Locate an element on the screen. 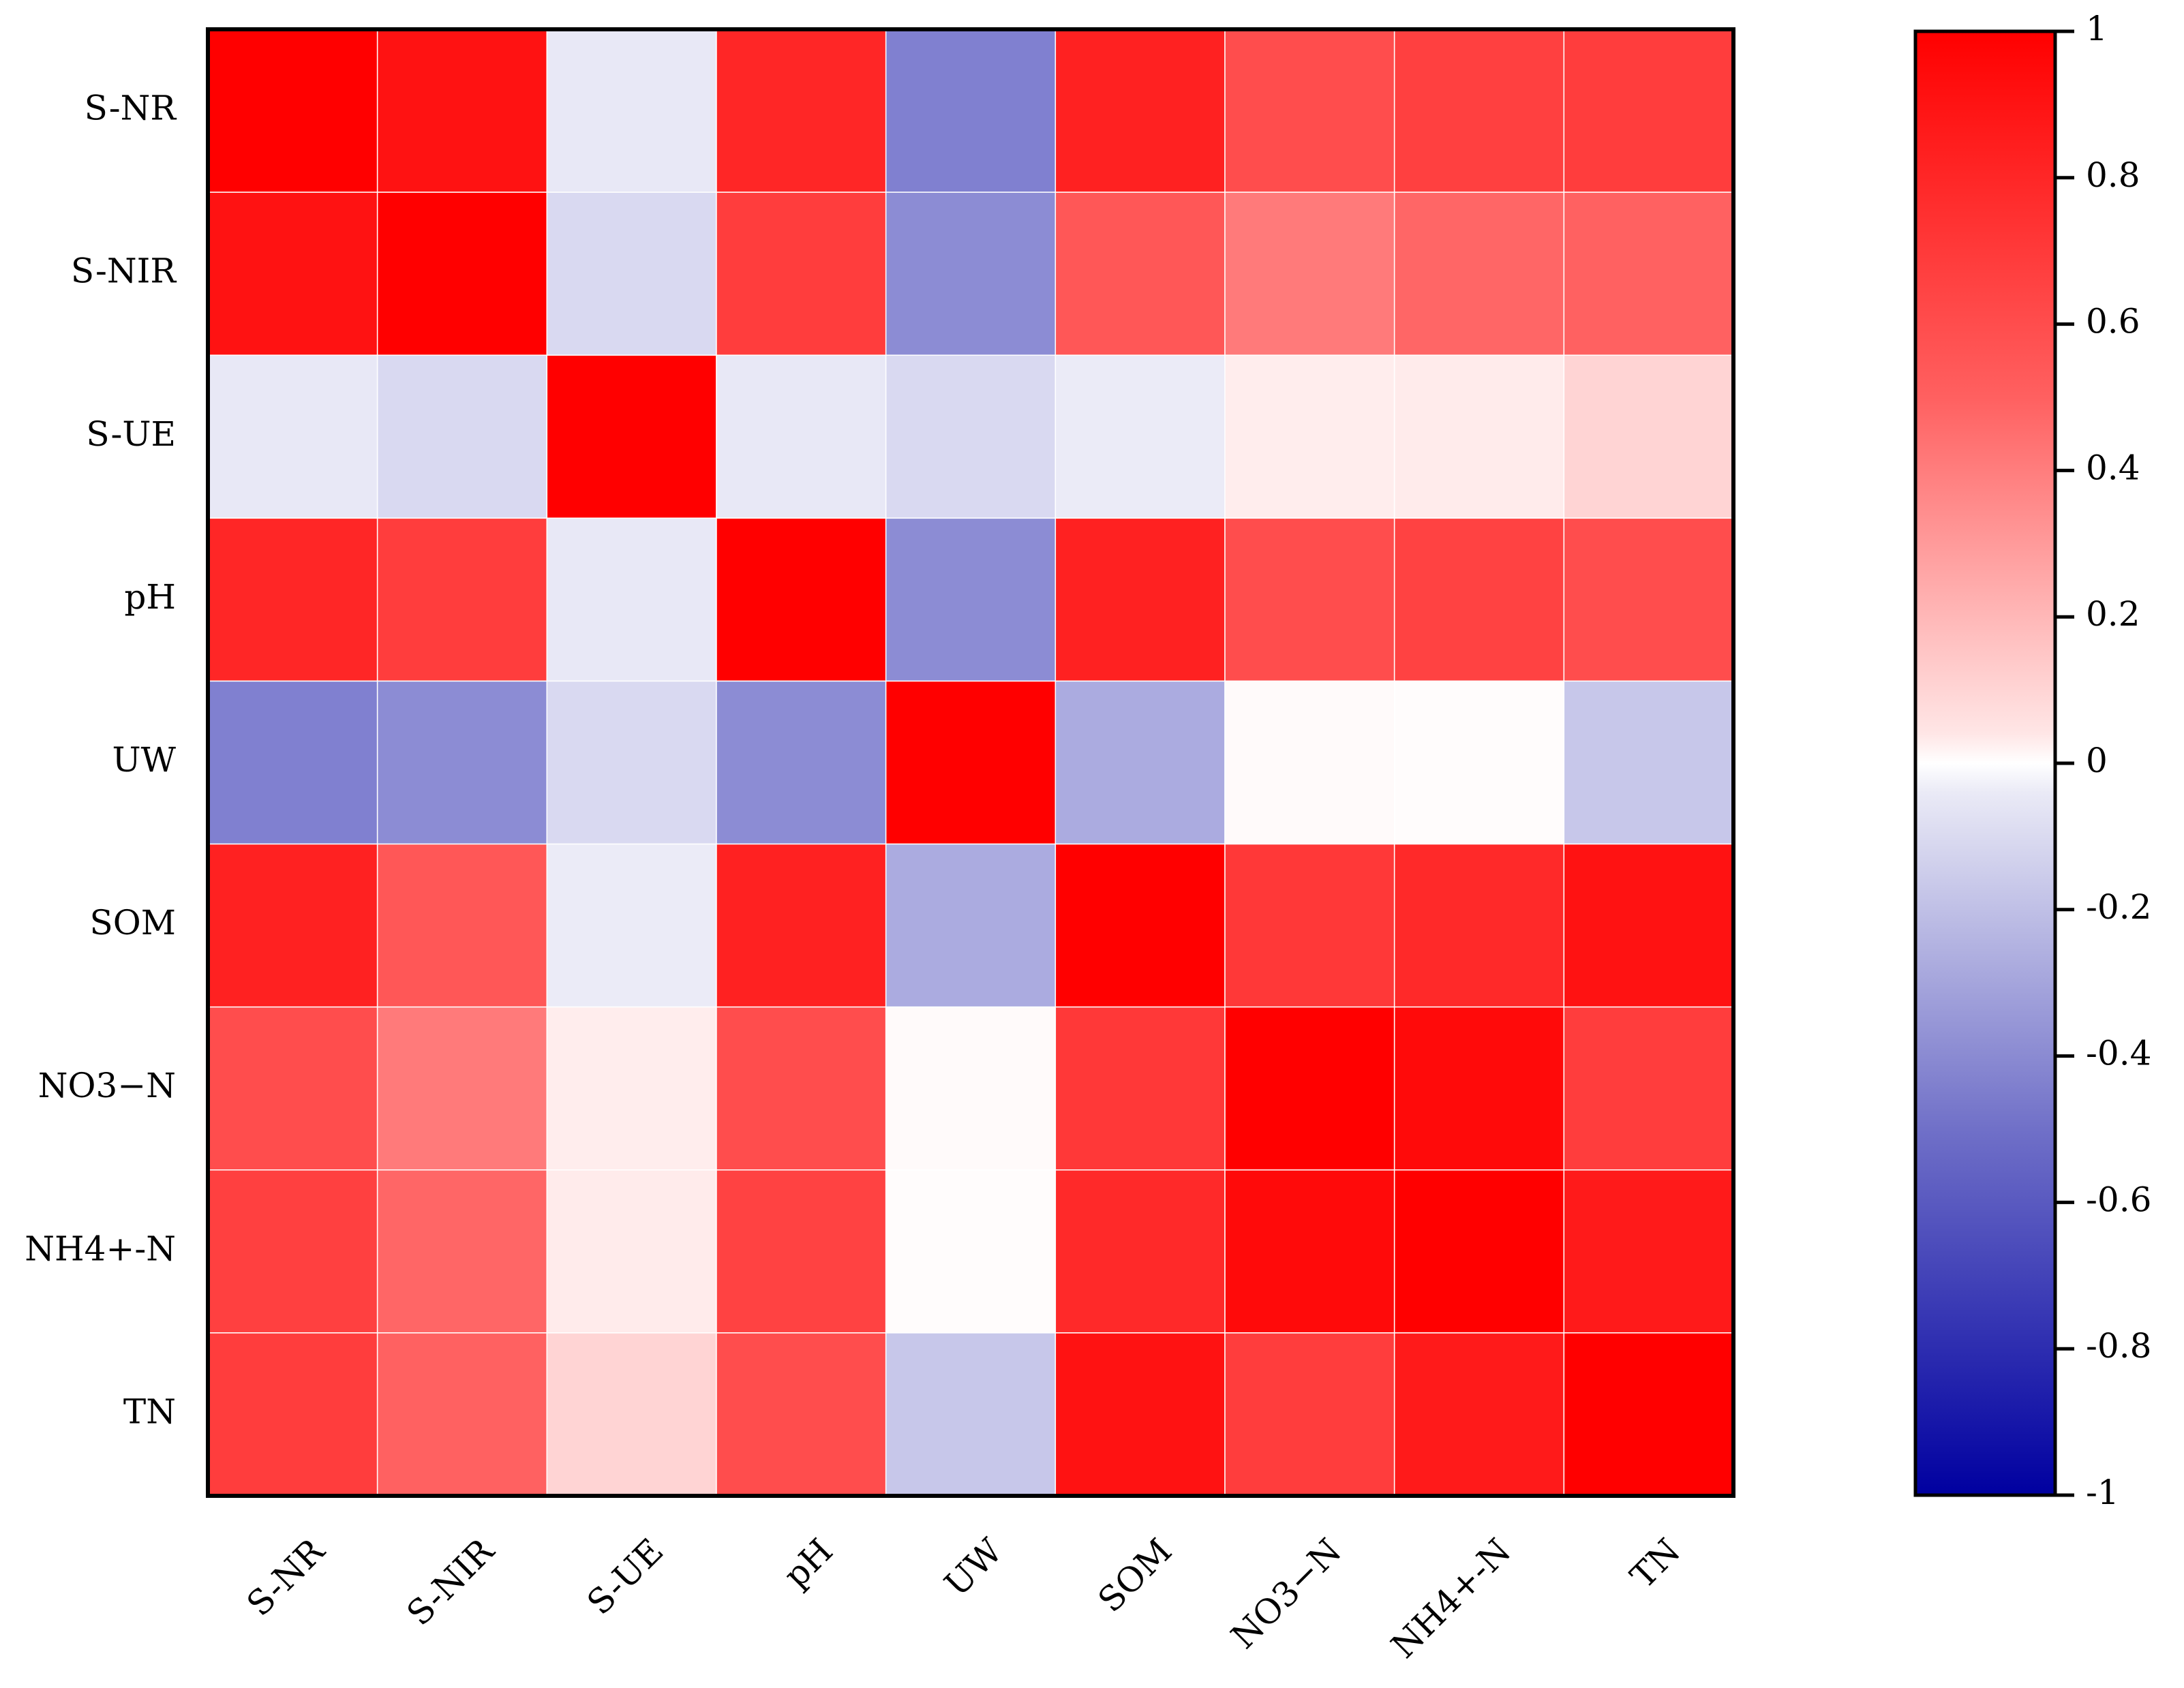 This screenshot has width=2184, height=1688. heatmap-cell-nh4plus-n-s-nr is located at coordinates (292, 1251).